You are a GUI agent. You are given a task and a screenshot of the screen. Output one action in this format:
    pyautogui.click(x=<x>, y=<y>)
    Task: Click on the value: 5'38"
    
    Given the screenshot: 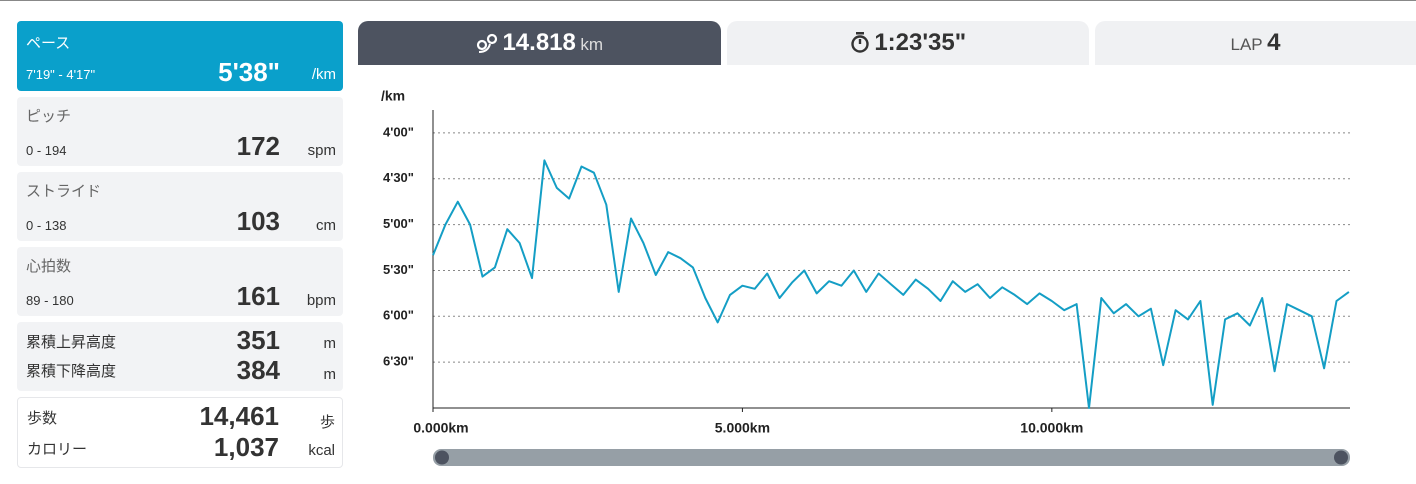 What is the action you would take?
    pyautogui.click(x=249, y=72)
    